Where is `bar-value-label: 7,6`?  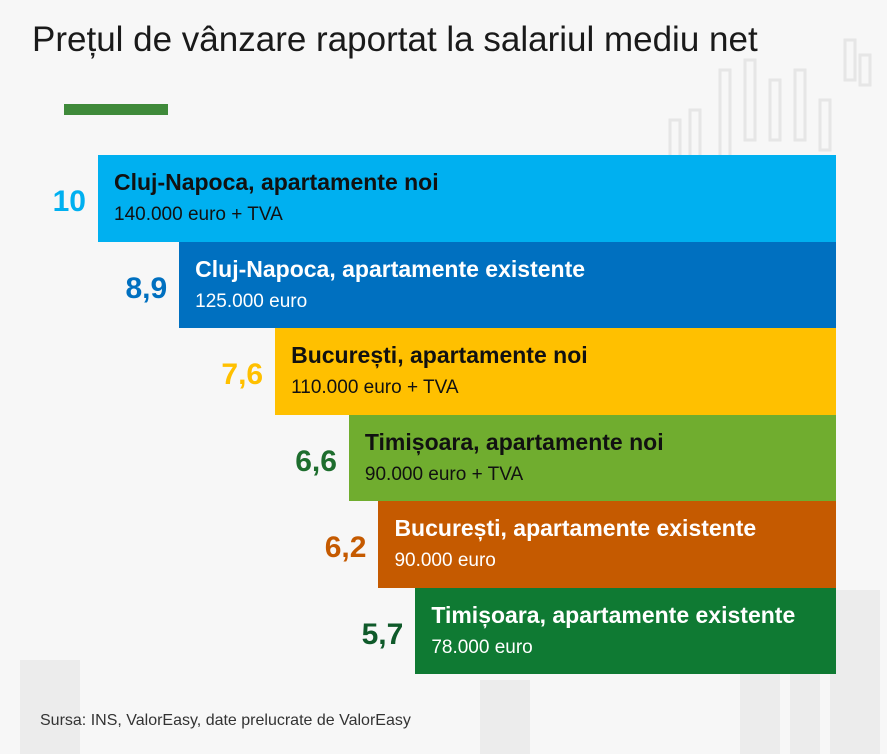
bar-value-label: 7,6 is located at coordinates (242, 374).